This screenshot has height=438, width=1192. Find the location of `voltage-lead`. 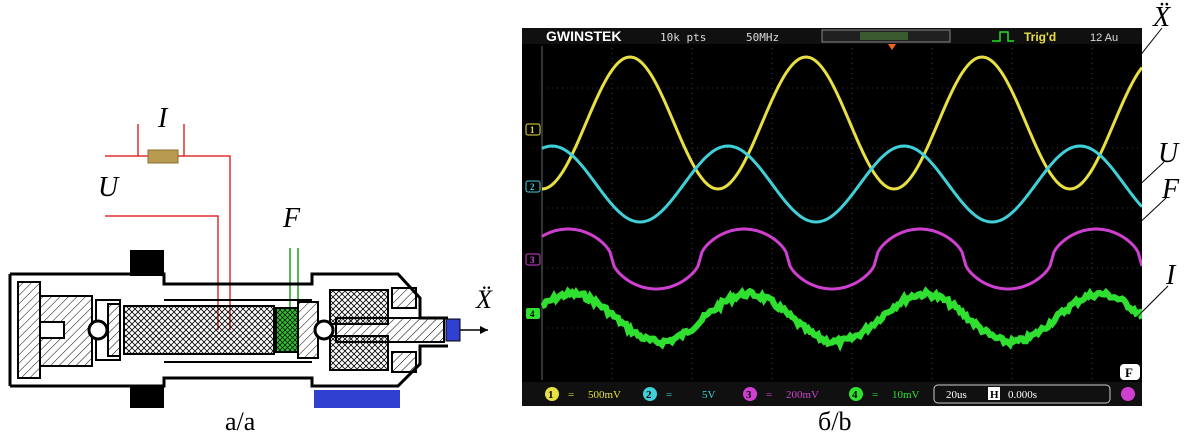

voltage-lead is located at coordinates (162, 272).